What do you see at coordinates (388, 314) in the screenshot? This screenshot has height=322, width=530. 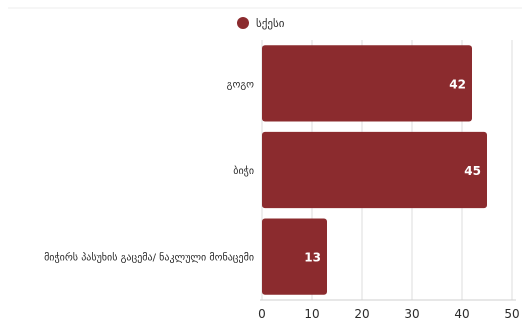 I see `x-axis-tick-labels: 0 10 20 30 40 50` at bounding box center [388, 314].